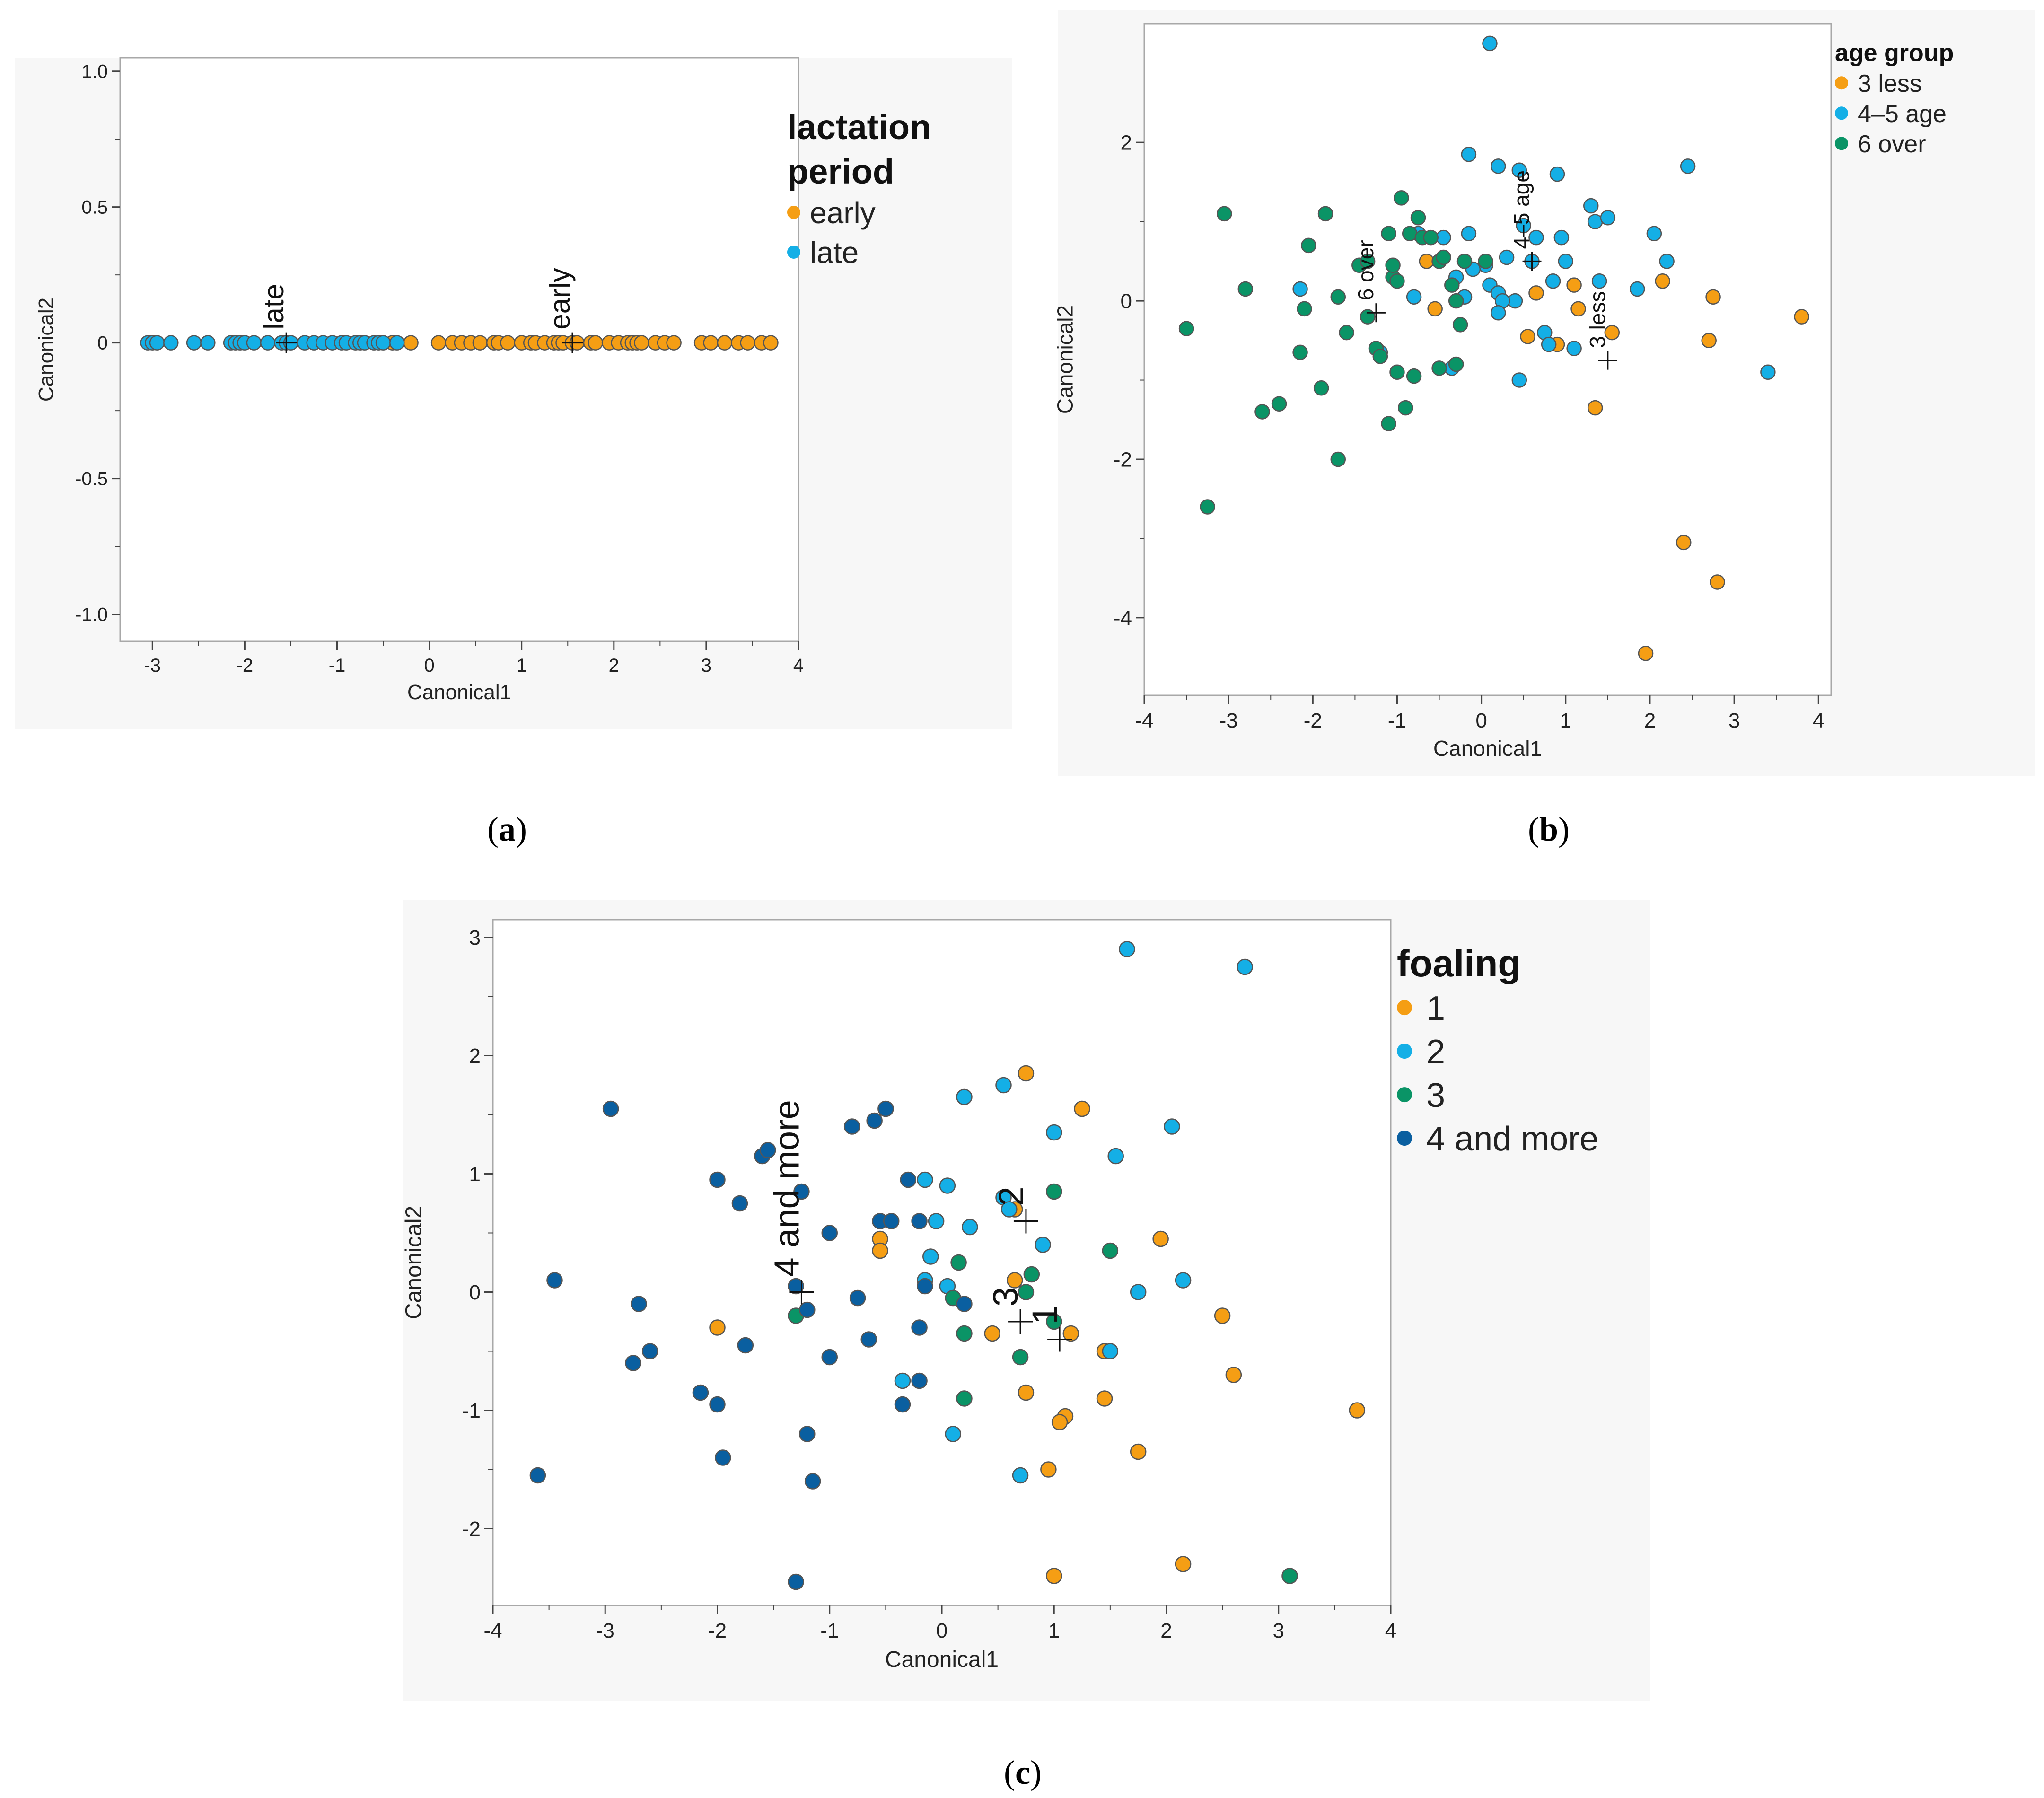 This screenshot has width=2044, height=1798. Describe the element at coordinates (475, 1174) in the screenshot. I see `y-tick-label: 1` at that location.